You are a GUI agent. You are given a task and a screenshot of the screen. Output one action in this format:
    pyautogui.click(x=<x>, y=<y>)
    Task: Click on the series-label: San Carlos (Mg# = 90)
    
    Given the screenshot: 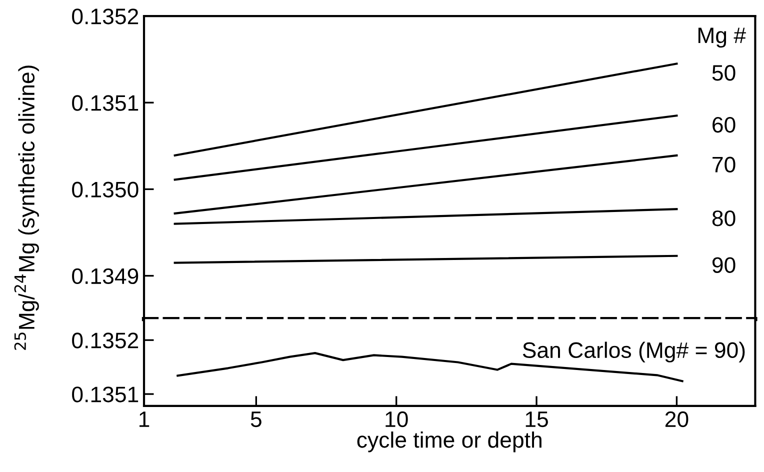 What is the action you would take?
    pyautogui.click(x=633, y=352)
    